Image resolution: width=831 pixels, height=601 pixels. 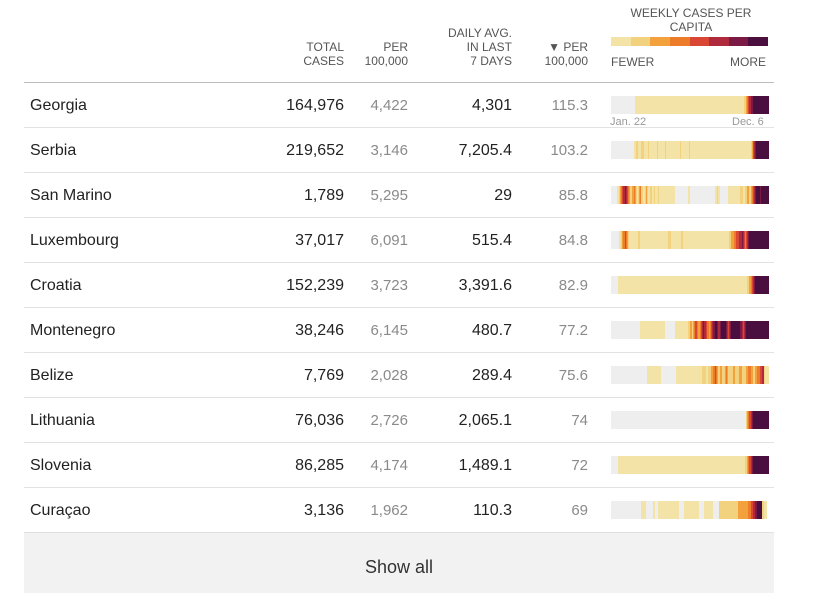 I want to click on table-row: Lithuania 76,036 2,726 2,065.1 74, so click(x=399, y=420).